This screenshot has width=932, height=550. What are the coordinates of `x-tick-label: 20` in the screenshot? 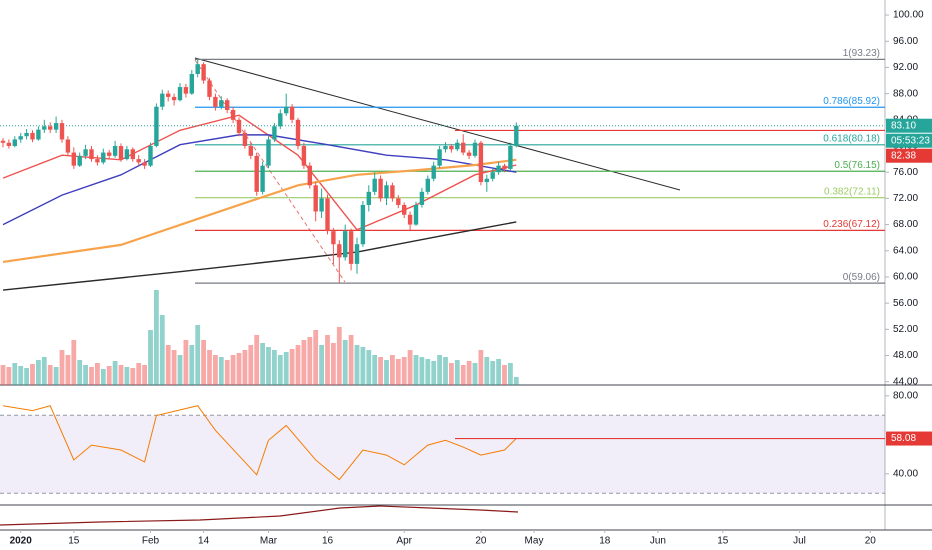 It's located at (871, 541).